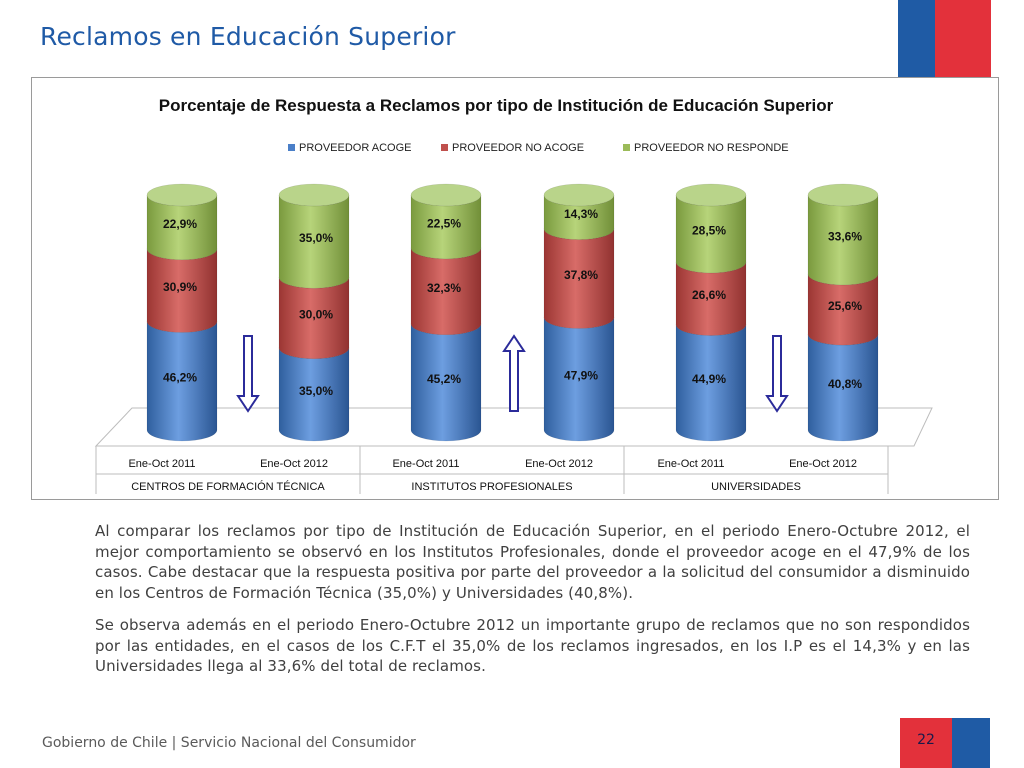 This screenshot has width=1024, height=768. Describe the element at coordinates (845, 384) in the screenshot. I see `data-label: 40,8%` at that location.